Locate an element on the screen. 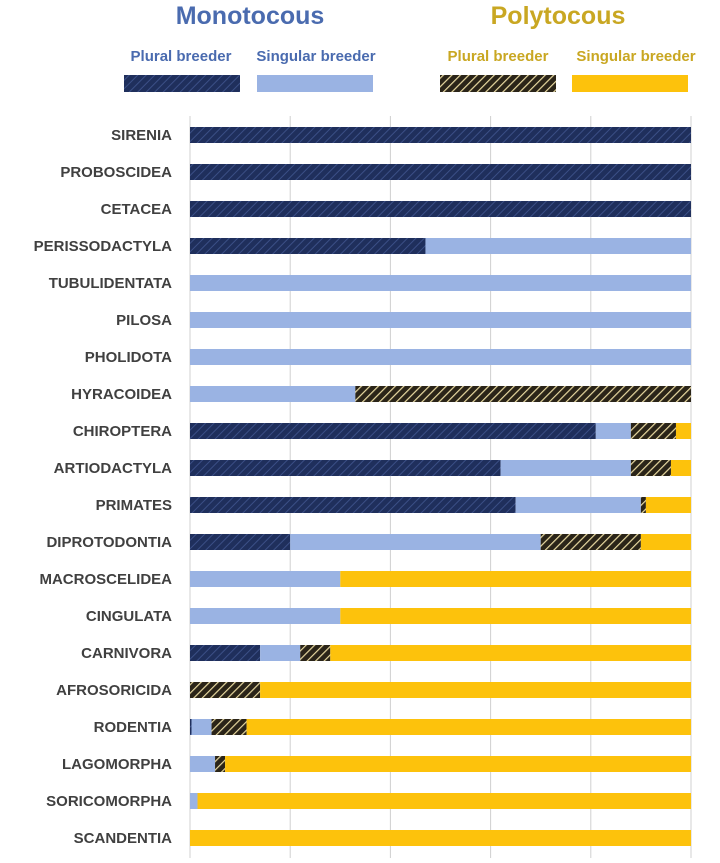 This screenshot has height=863, width=720. bar-proboscidea-mono-plural is located at coordinates (440, 172).